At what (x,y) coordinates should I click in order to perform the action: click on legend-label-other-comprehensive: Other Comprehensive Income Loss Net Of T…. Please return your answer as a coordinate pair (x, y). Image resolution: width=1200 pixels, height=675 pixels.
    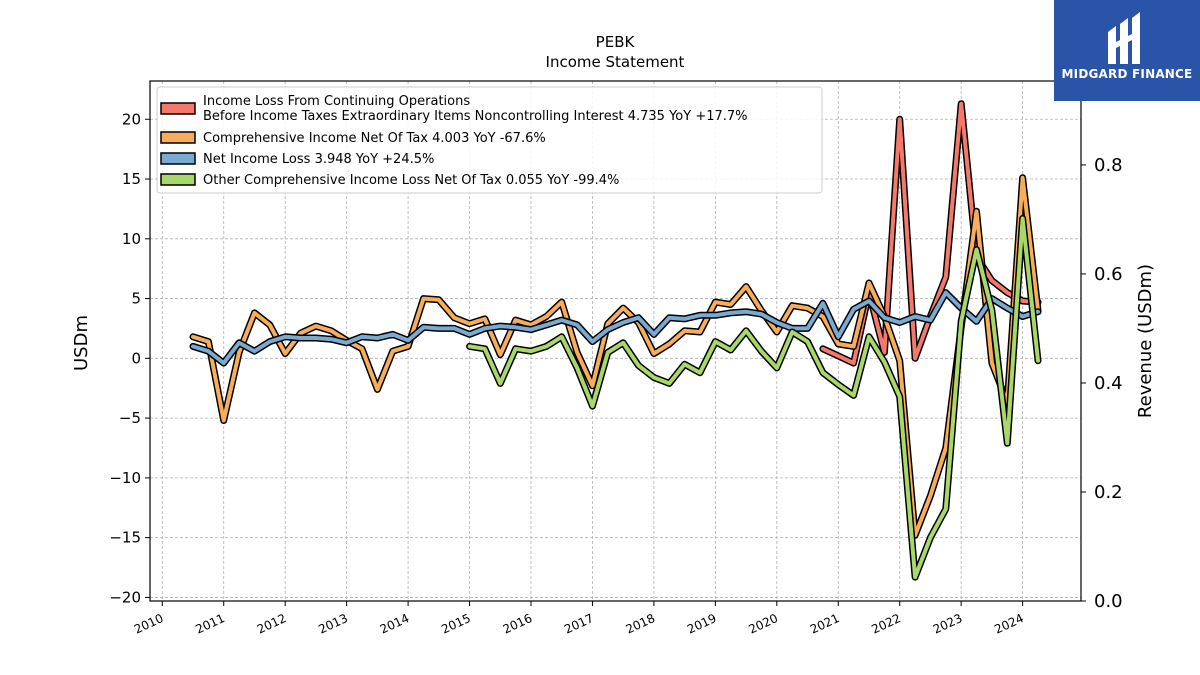
    Looking at the image, I should click on (411, 180).